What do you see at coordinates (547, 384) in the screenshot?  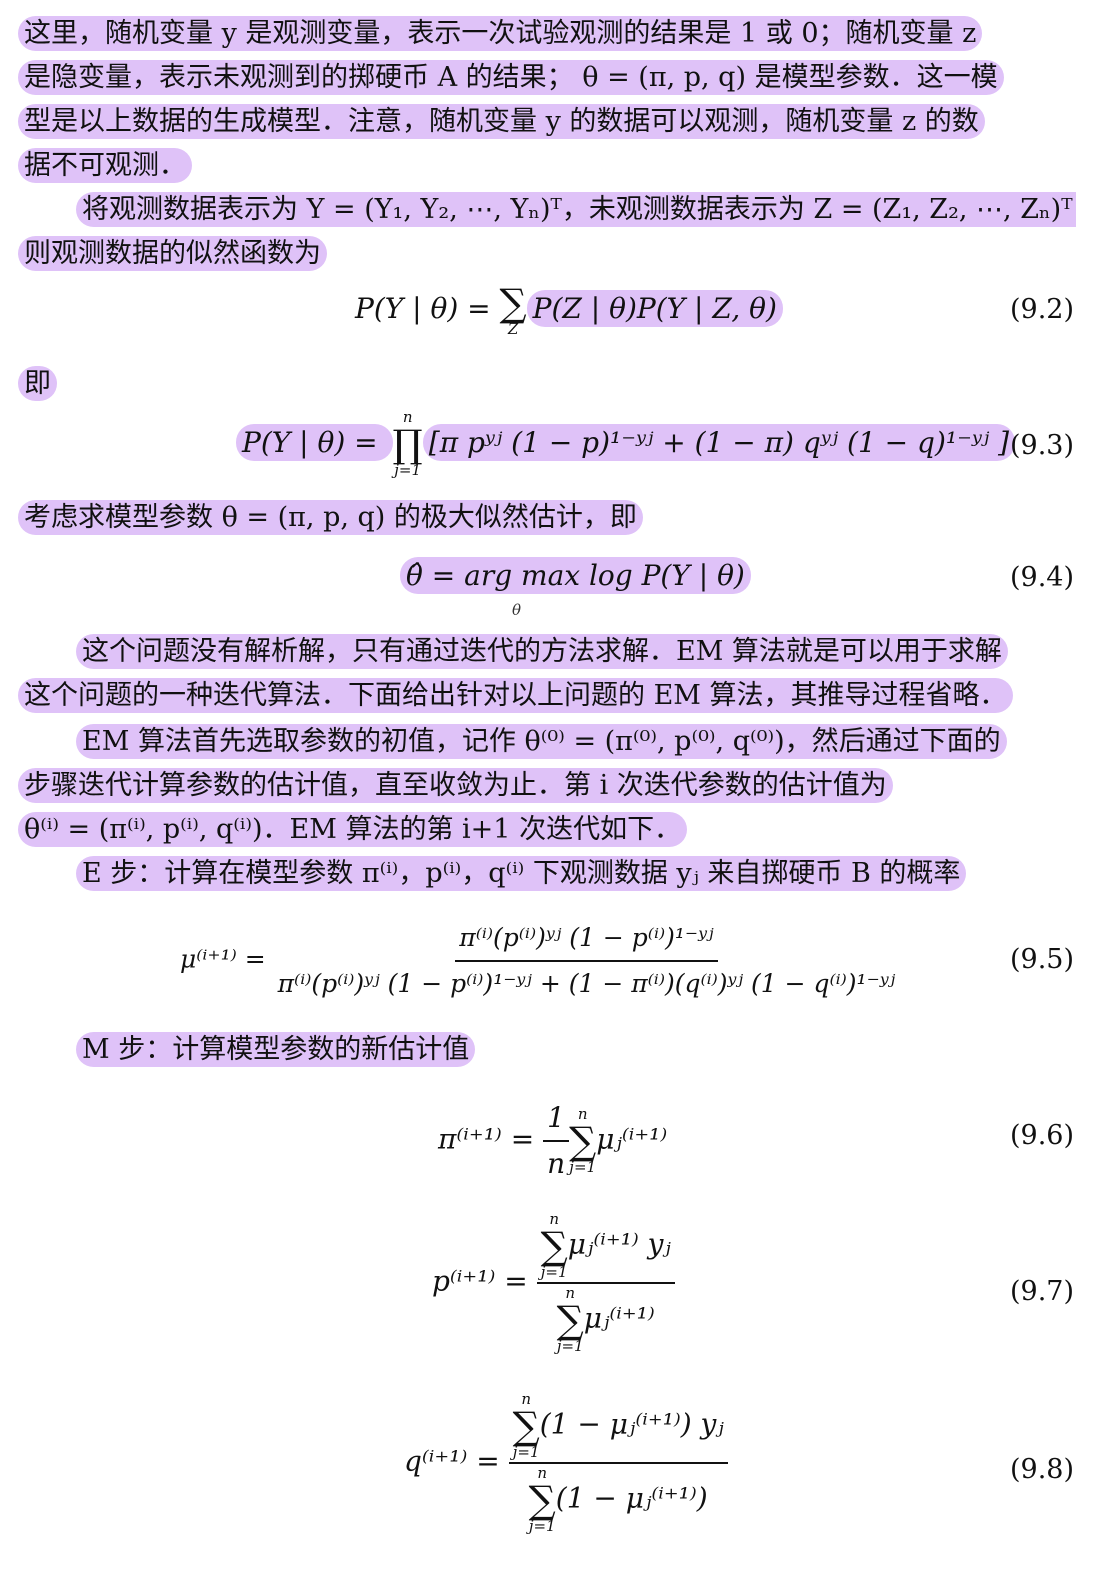 I see `ji-line: 即` at bounding box center [547, 384].